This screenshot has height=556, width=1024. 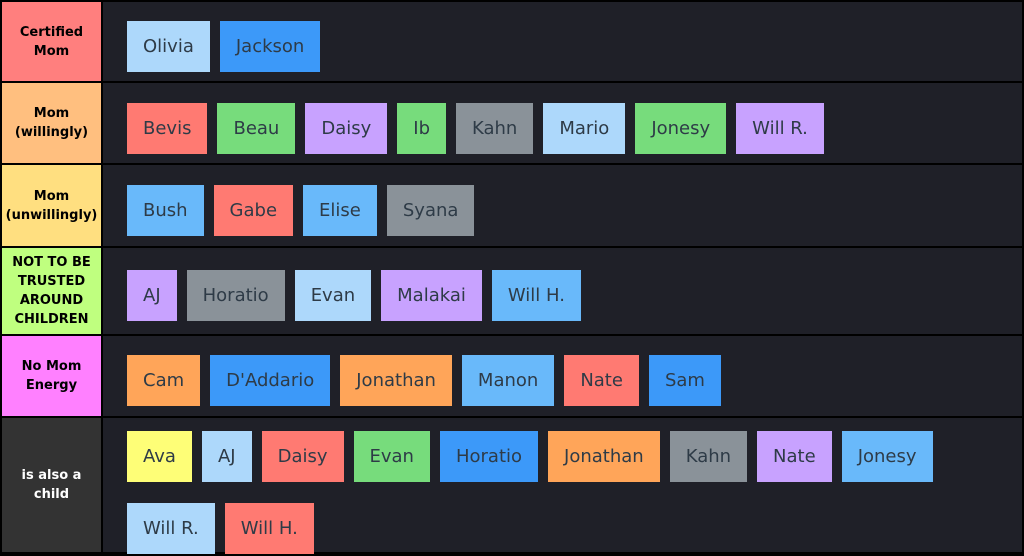 What do you see at coordinates (421, 128) in the screenshot?
I see `tier-item-chip: Ib` at bounding box center [421, 128].